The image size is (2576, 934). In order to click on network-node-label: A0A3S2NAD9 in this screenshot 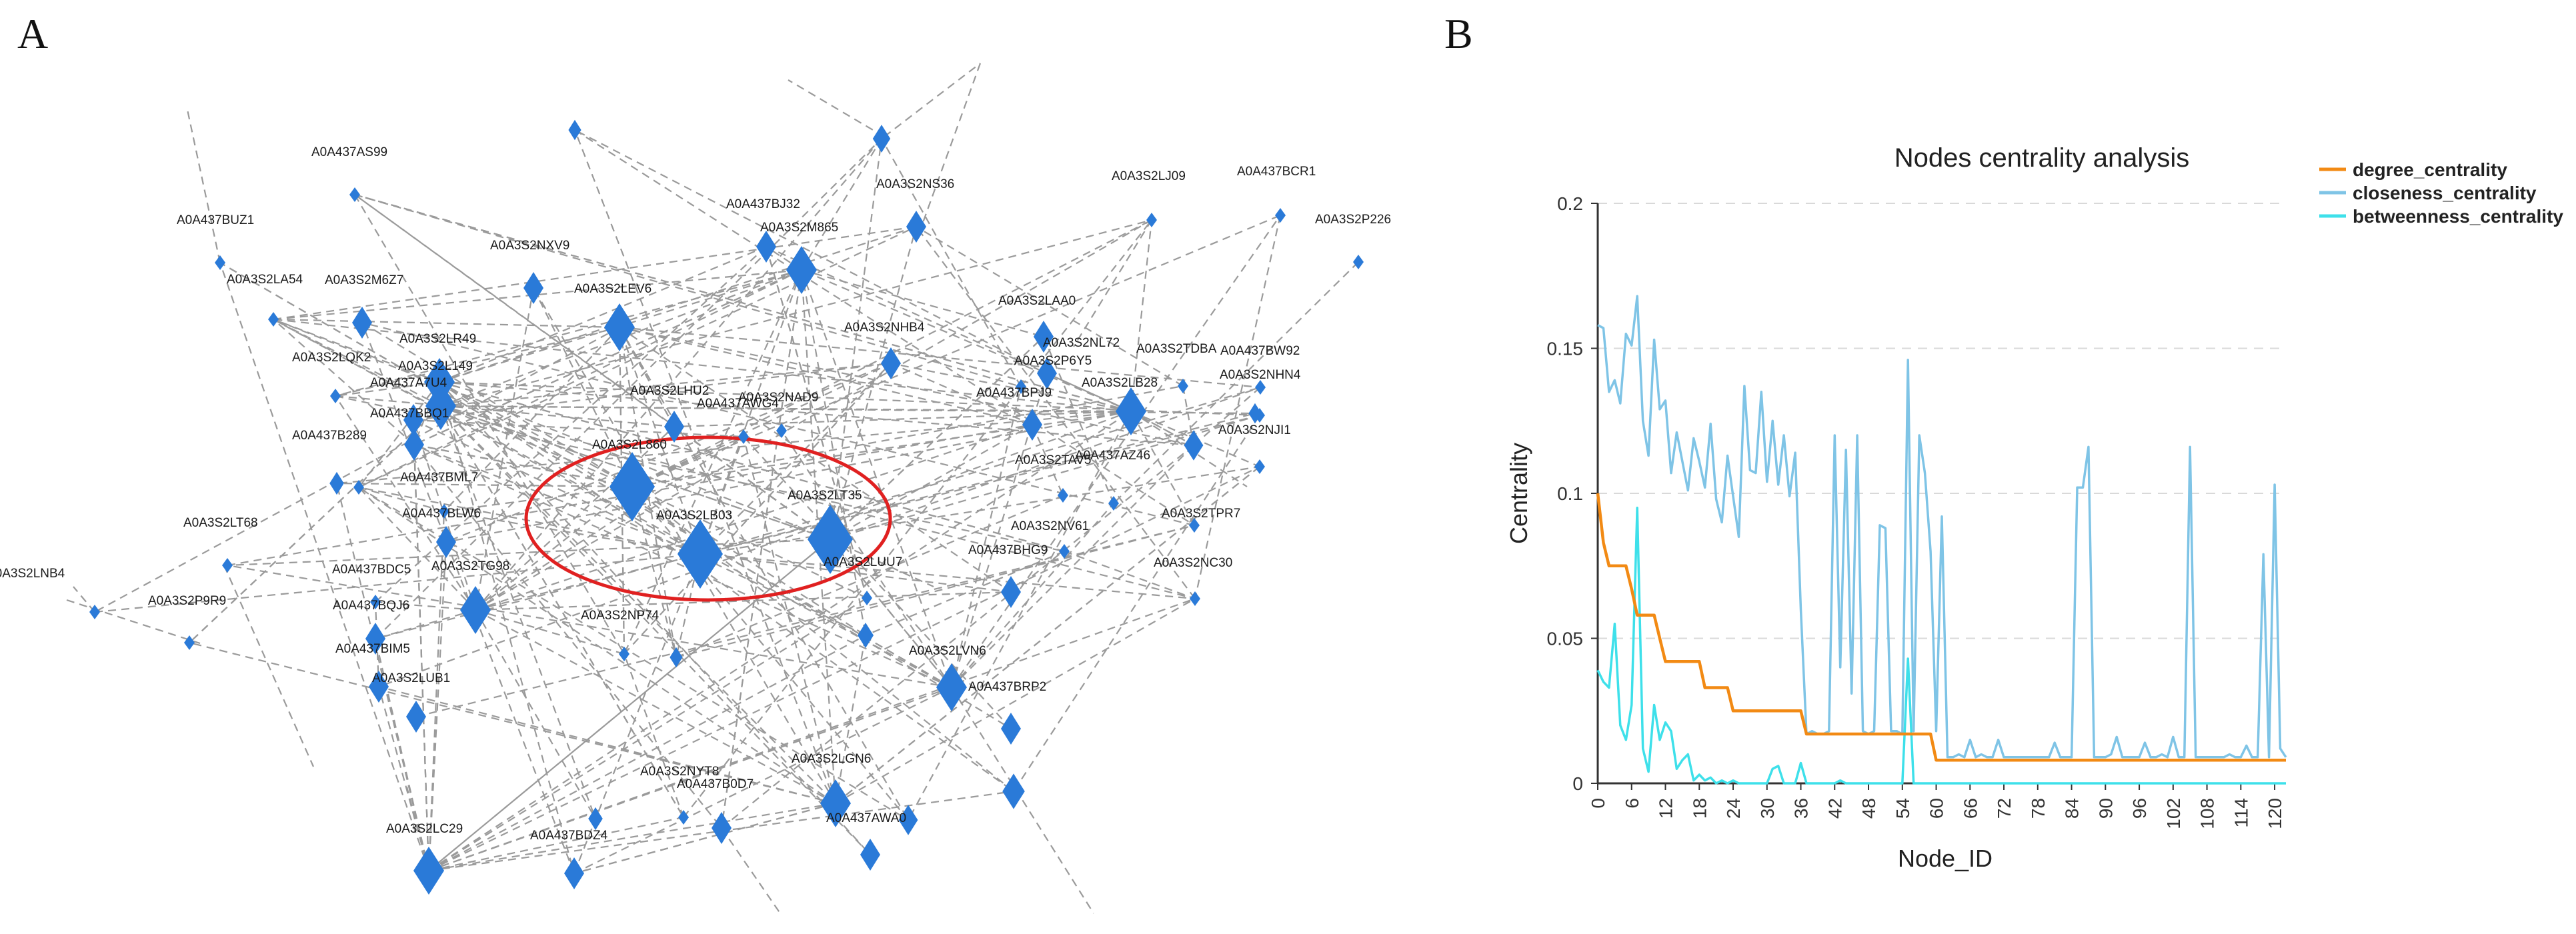, I will do `click(778, 398)`.